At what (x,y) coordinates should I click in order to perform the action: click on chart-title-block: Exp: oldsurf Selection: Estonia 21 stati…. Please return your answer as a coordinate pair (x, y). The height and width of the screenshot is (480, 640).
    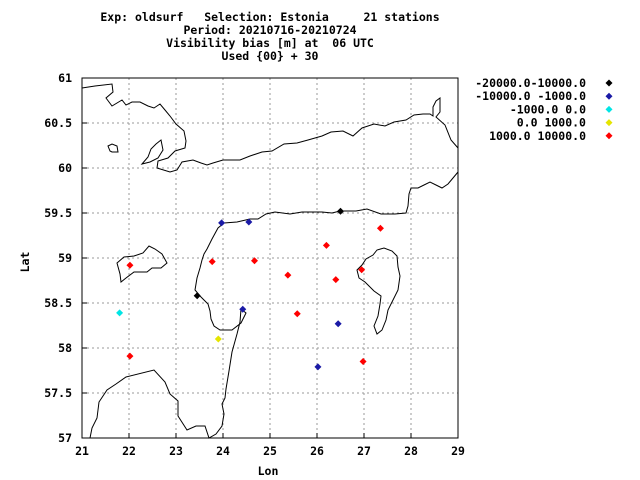
    Looking at the image, I should click on (270, 37).